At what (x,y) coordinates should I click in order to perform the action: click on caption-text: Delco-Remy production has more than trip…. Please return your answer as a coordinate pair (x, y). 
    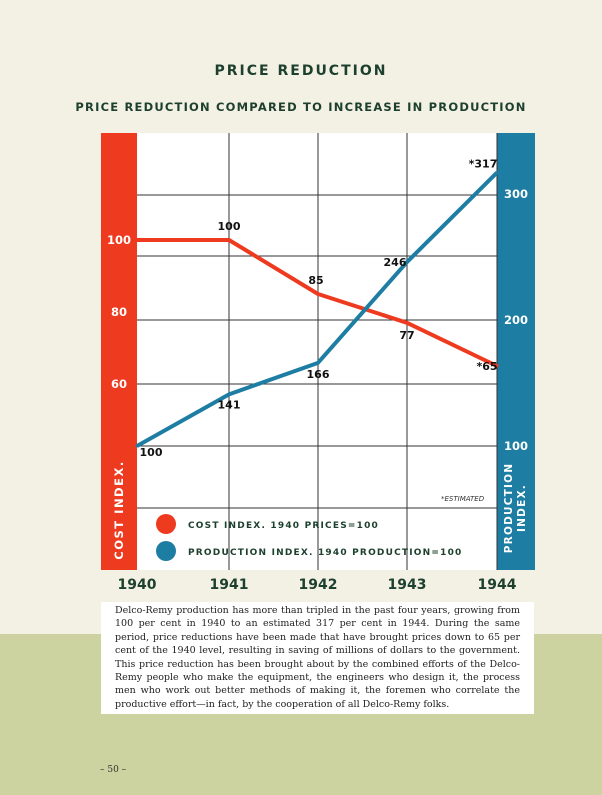
    Looking at the image, I should click on (317, 658).